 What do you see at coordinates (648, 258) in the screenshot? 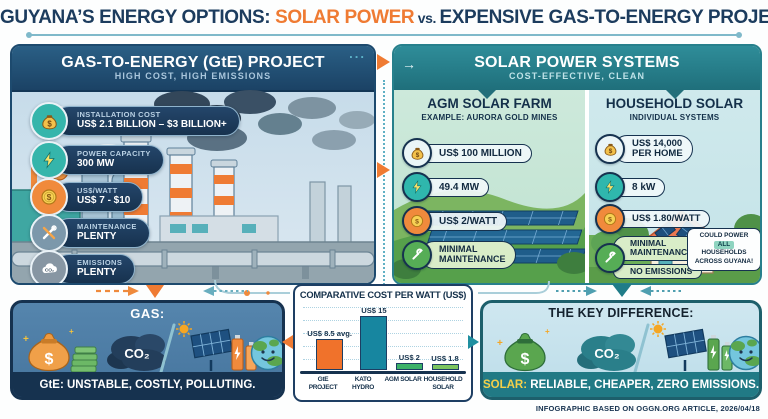
I see `household-stat-maintenance: MINIMAL MAINTENANCE NO EMISSIONS` at bounding box center [648, 258].